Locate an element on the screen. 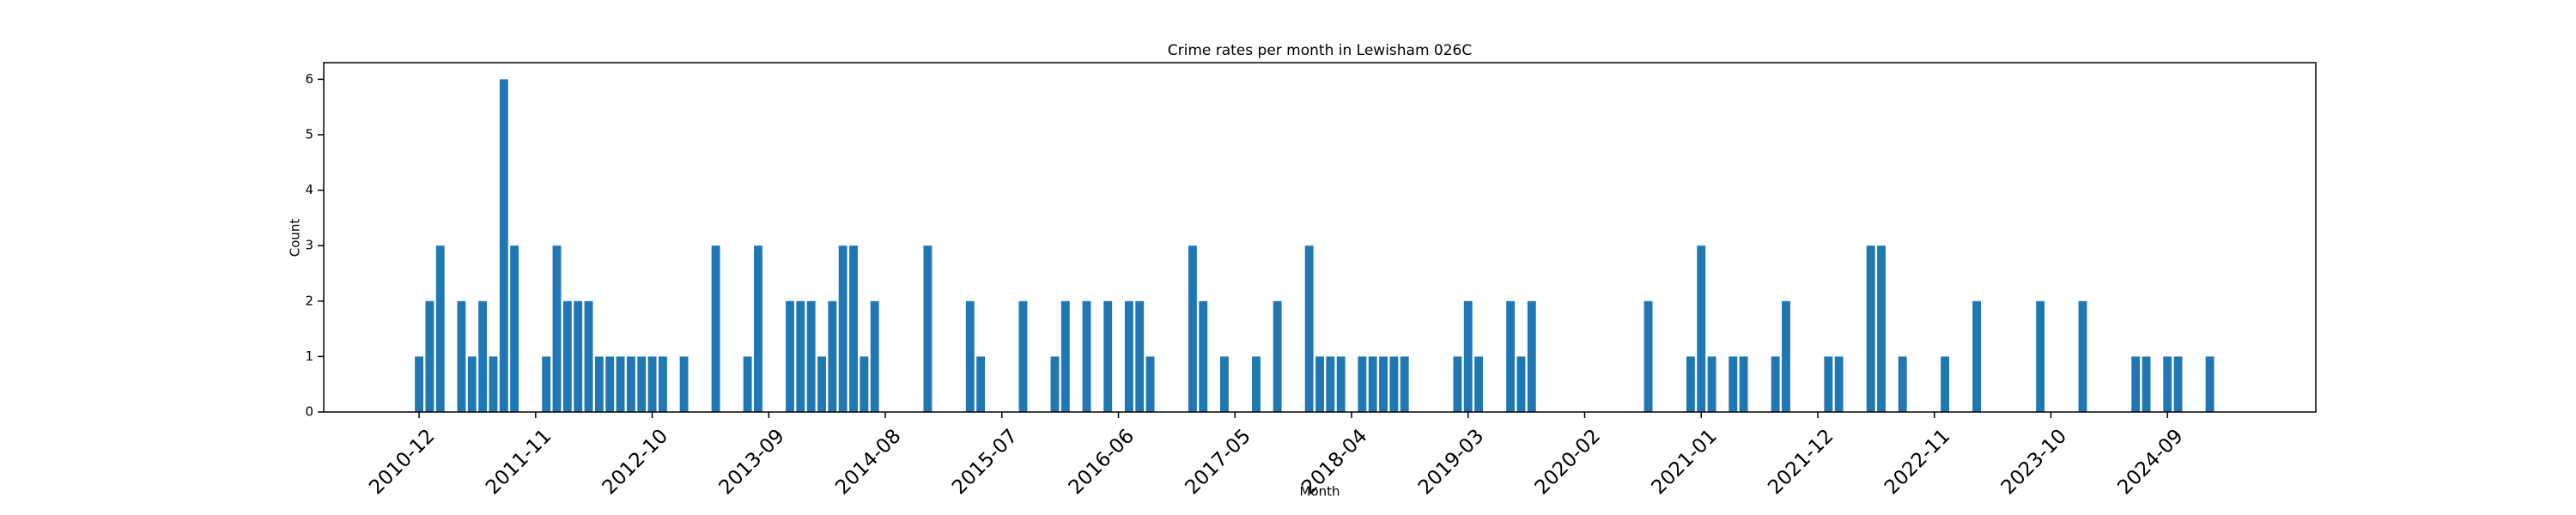 Image resolution: width=2576 pixels, height=515 pixels. x-tick-label: 2014-08 is located at coordinates (868, 462).